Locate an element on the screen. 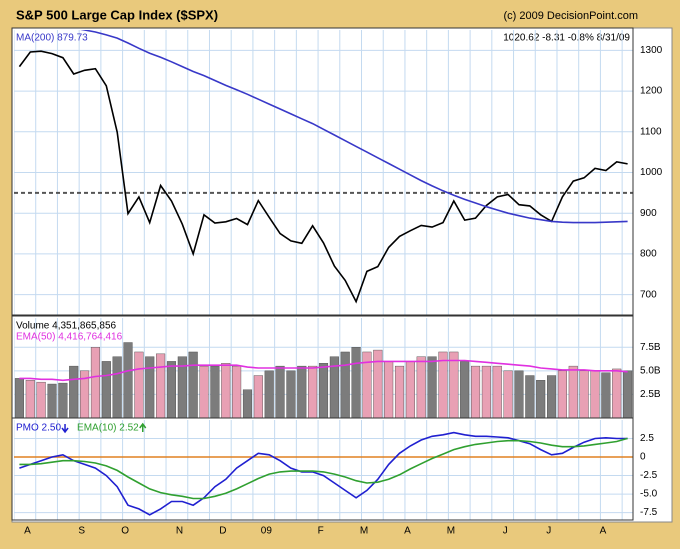  x-tick-label: D is located at coordinates (222, 531).